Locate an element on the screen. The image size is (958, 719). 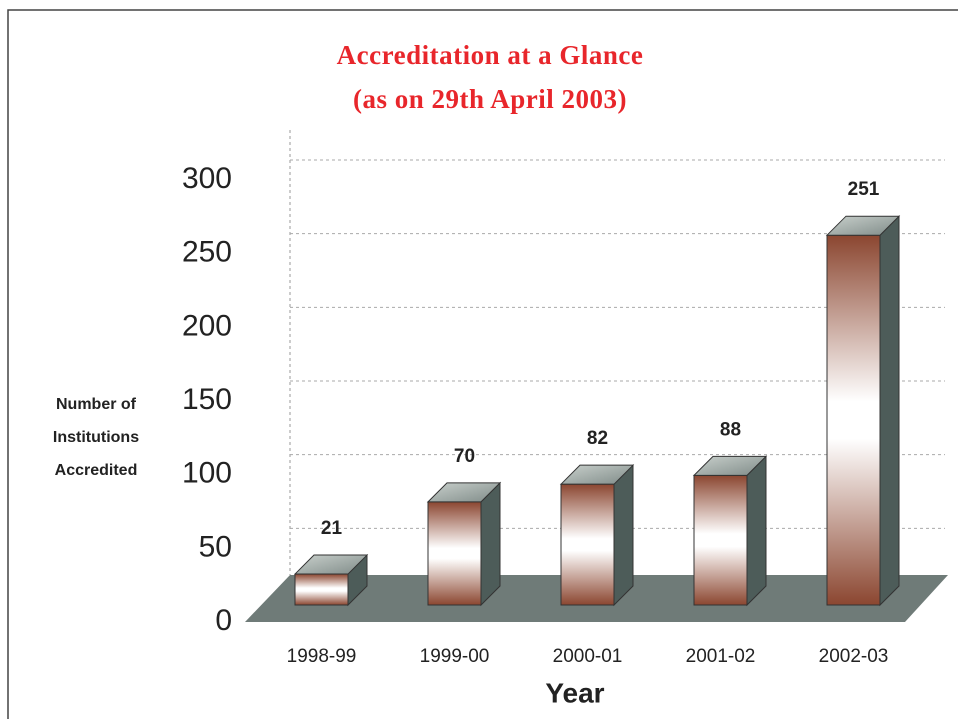
y-axis-label: Number of is located at coordinates (96, 404).